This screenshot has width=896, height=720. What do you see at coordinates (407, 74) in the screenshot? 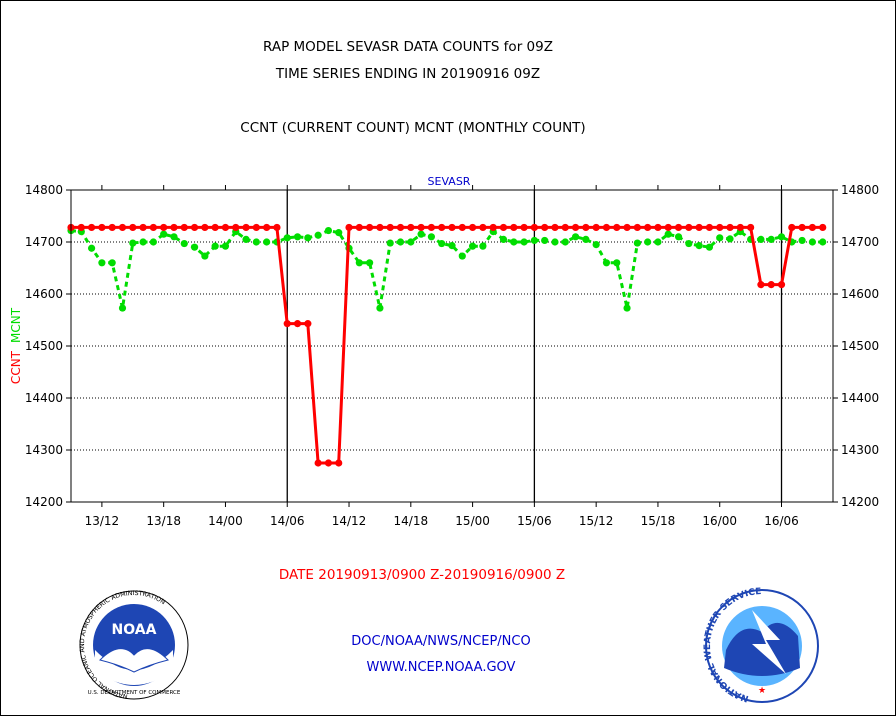
I see `chart-title-line2: TIME SERIES ENDING IN 20190916 09Z` at bounding box center [407, 74].